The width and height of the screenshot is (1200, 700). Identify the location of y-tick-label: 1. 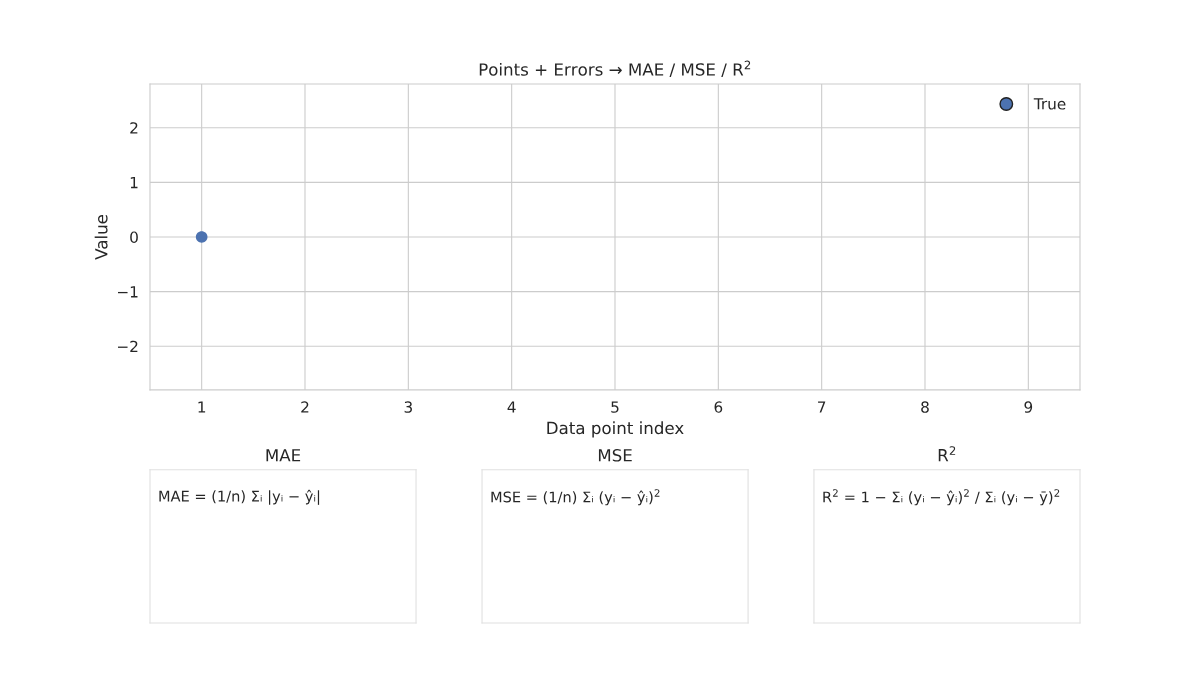
(134, 182).